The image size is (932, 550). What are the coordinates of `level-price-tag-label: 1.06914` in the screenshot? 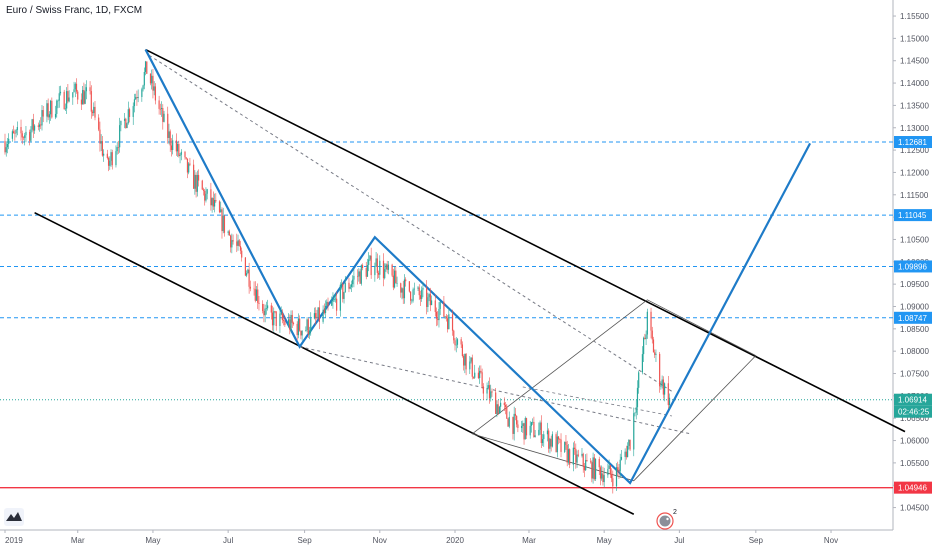 It's located at (912, 400).